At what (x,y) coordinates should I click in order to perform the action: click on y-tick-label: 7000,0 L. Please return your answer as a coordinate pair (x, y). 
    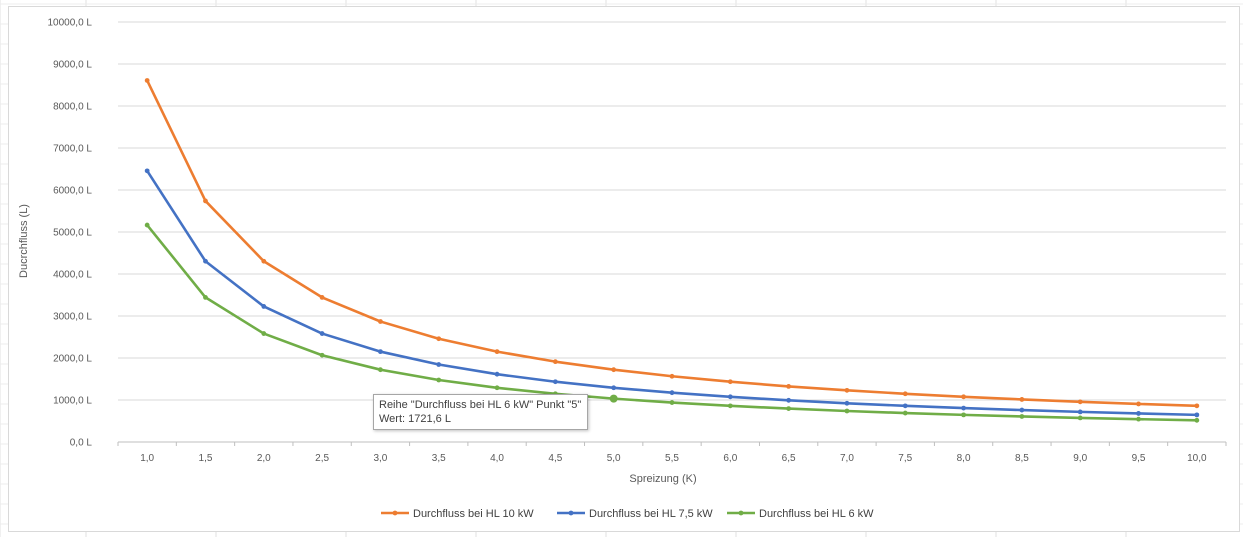
    Looking at the image, I should click on (72, 149).